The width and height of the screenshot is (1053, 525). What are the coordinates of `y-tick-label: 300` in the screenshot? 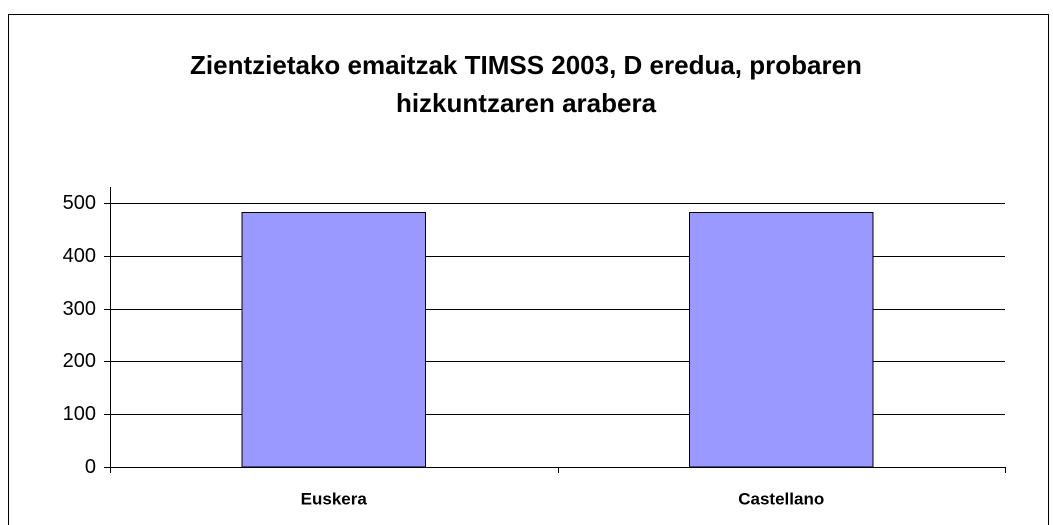 It's located at (79, 309).